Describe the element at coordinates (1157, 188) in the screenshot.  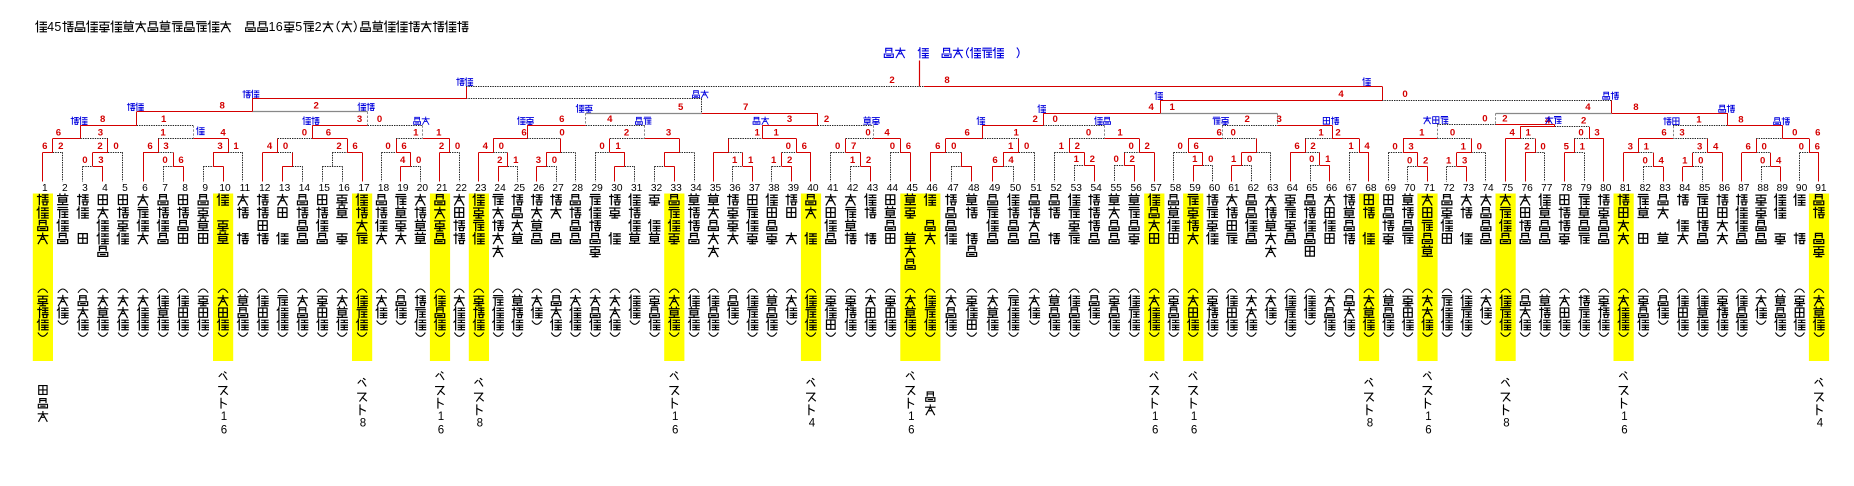
I see `svg-text: 57` at that location.